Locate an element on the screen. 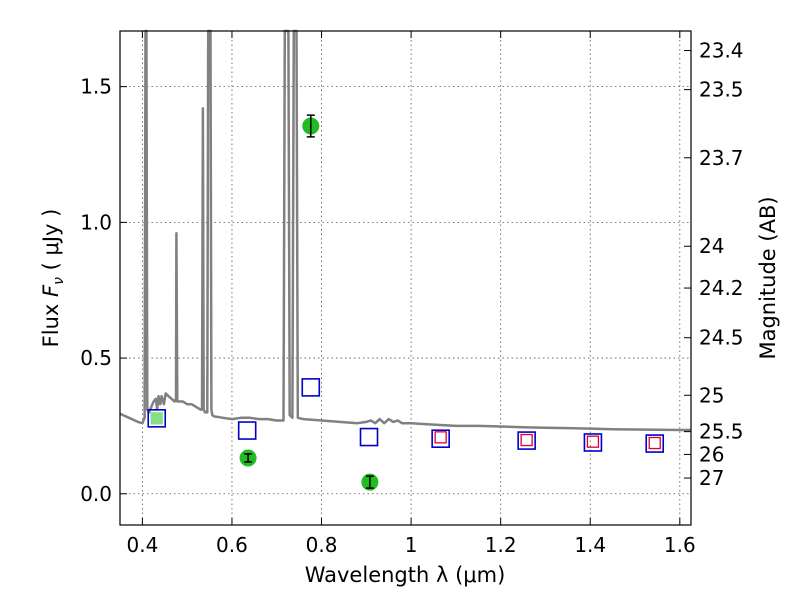 The width and height of the screenshot is (800, 600). x-tick-label: 0.6 is located at coordinates (232, 545).